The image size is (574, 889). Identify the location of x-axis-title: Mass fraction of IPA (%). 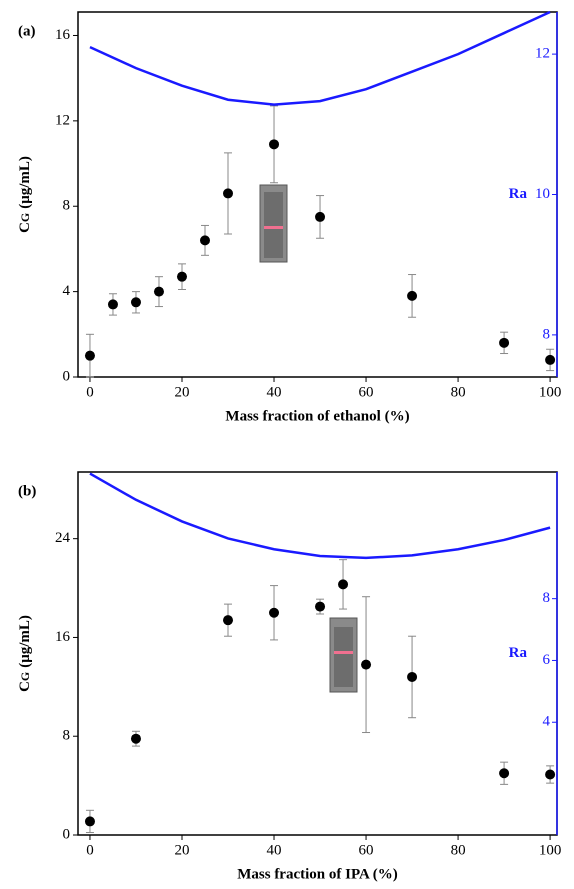
(317, 874).